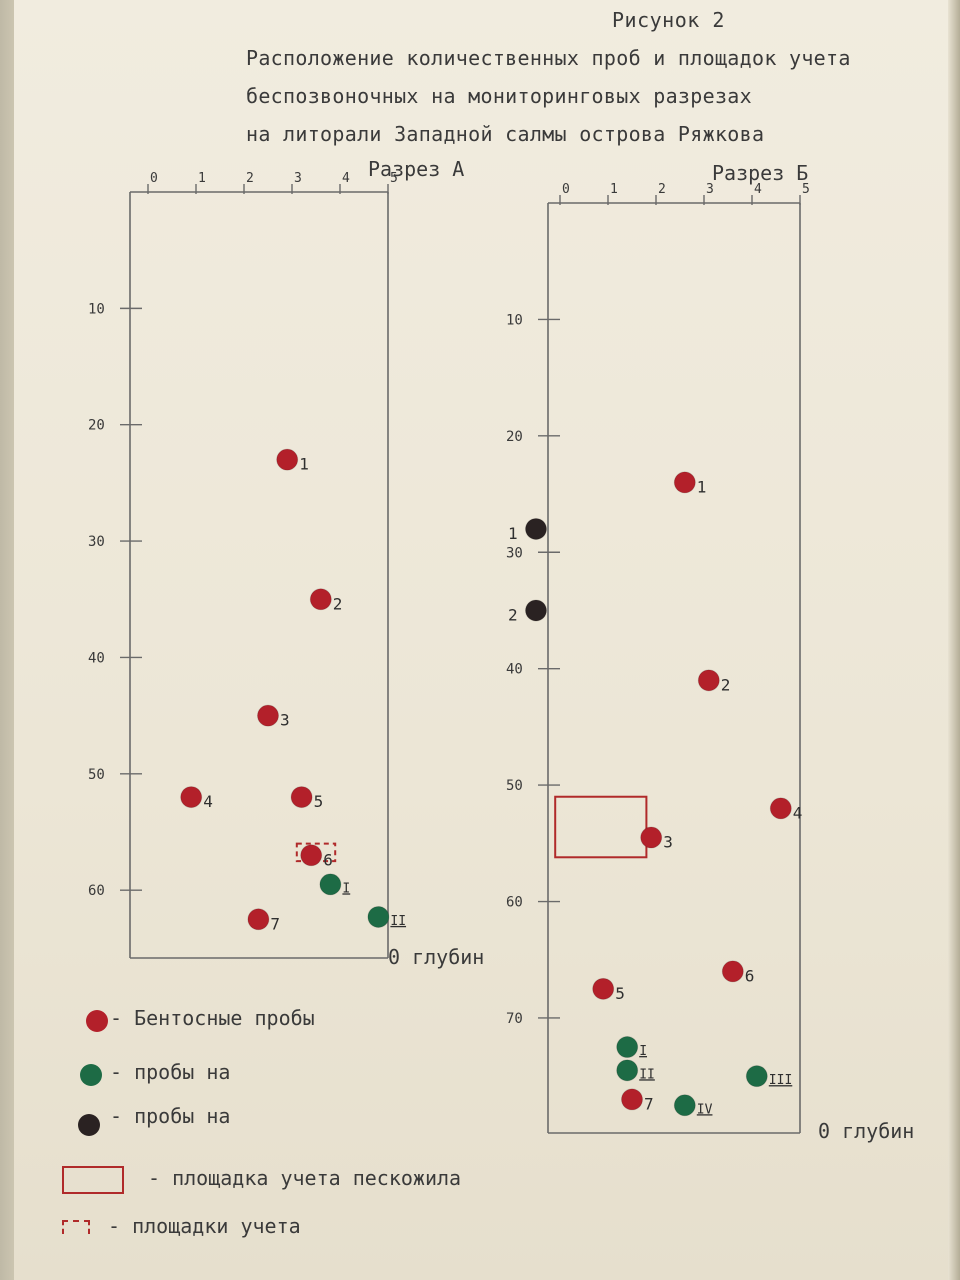  Describe the element at coordinates (780, 1080) in the screenshot. I see `sample-point-label: III` at that location.